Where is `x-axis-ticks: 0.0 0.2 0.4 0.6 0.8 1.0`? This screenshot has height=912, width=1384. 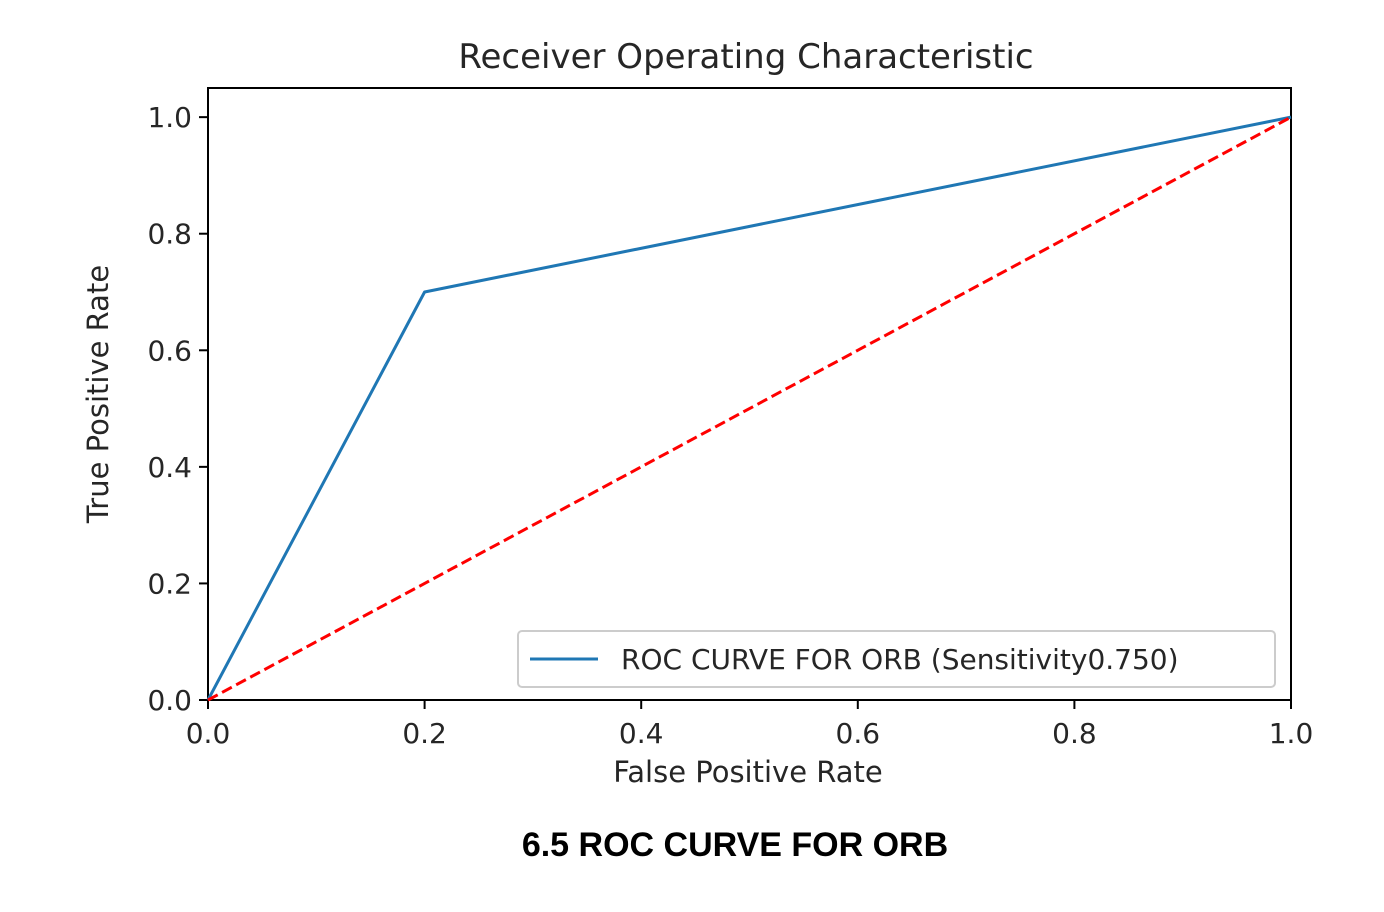 x-axis-ticks: 0.0 0.2 0.4 0.6 0.8 1.0 is located at coordinates (750, 725).